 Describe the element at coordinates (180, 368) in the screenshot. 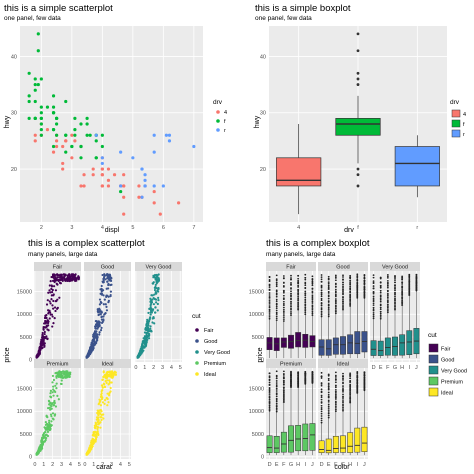

I see `chart3-xtick-very-good-5: 5` at that location.